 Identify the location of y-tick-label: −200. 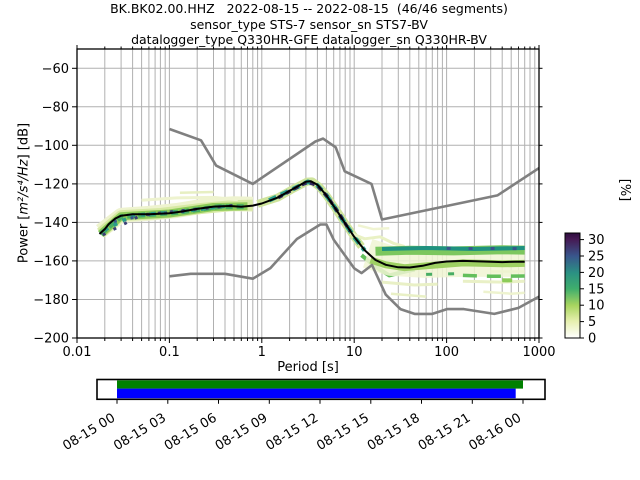
(51, 339).